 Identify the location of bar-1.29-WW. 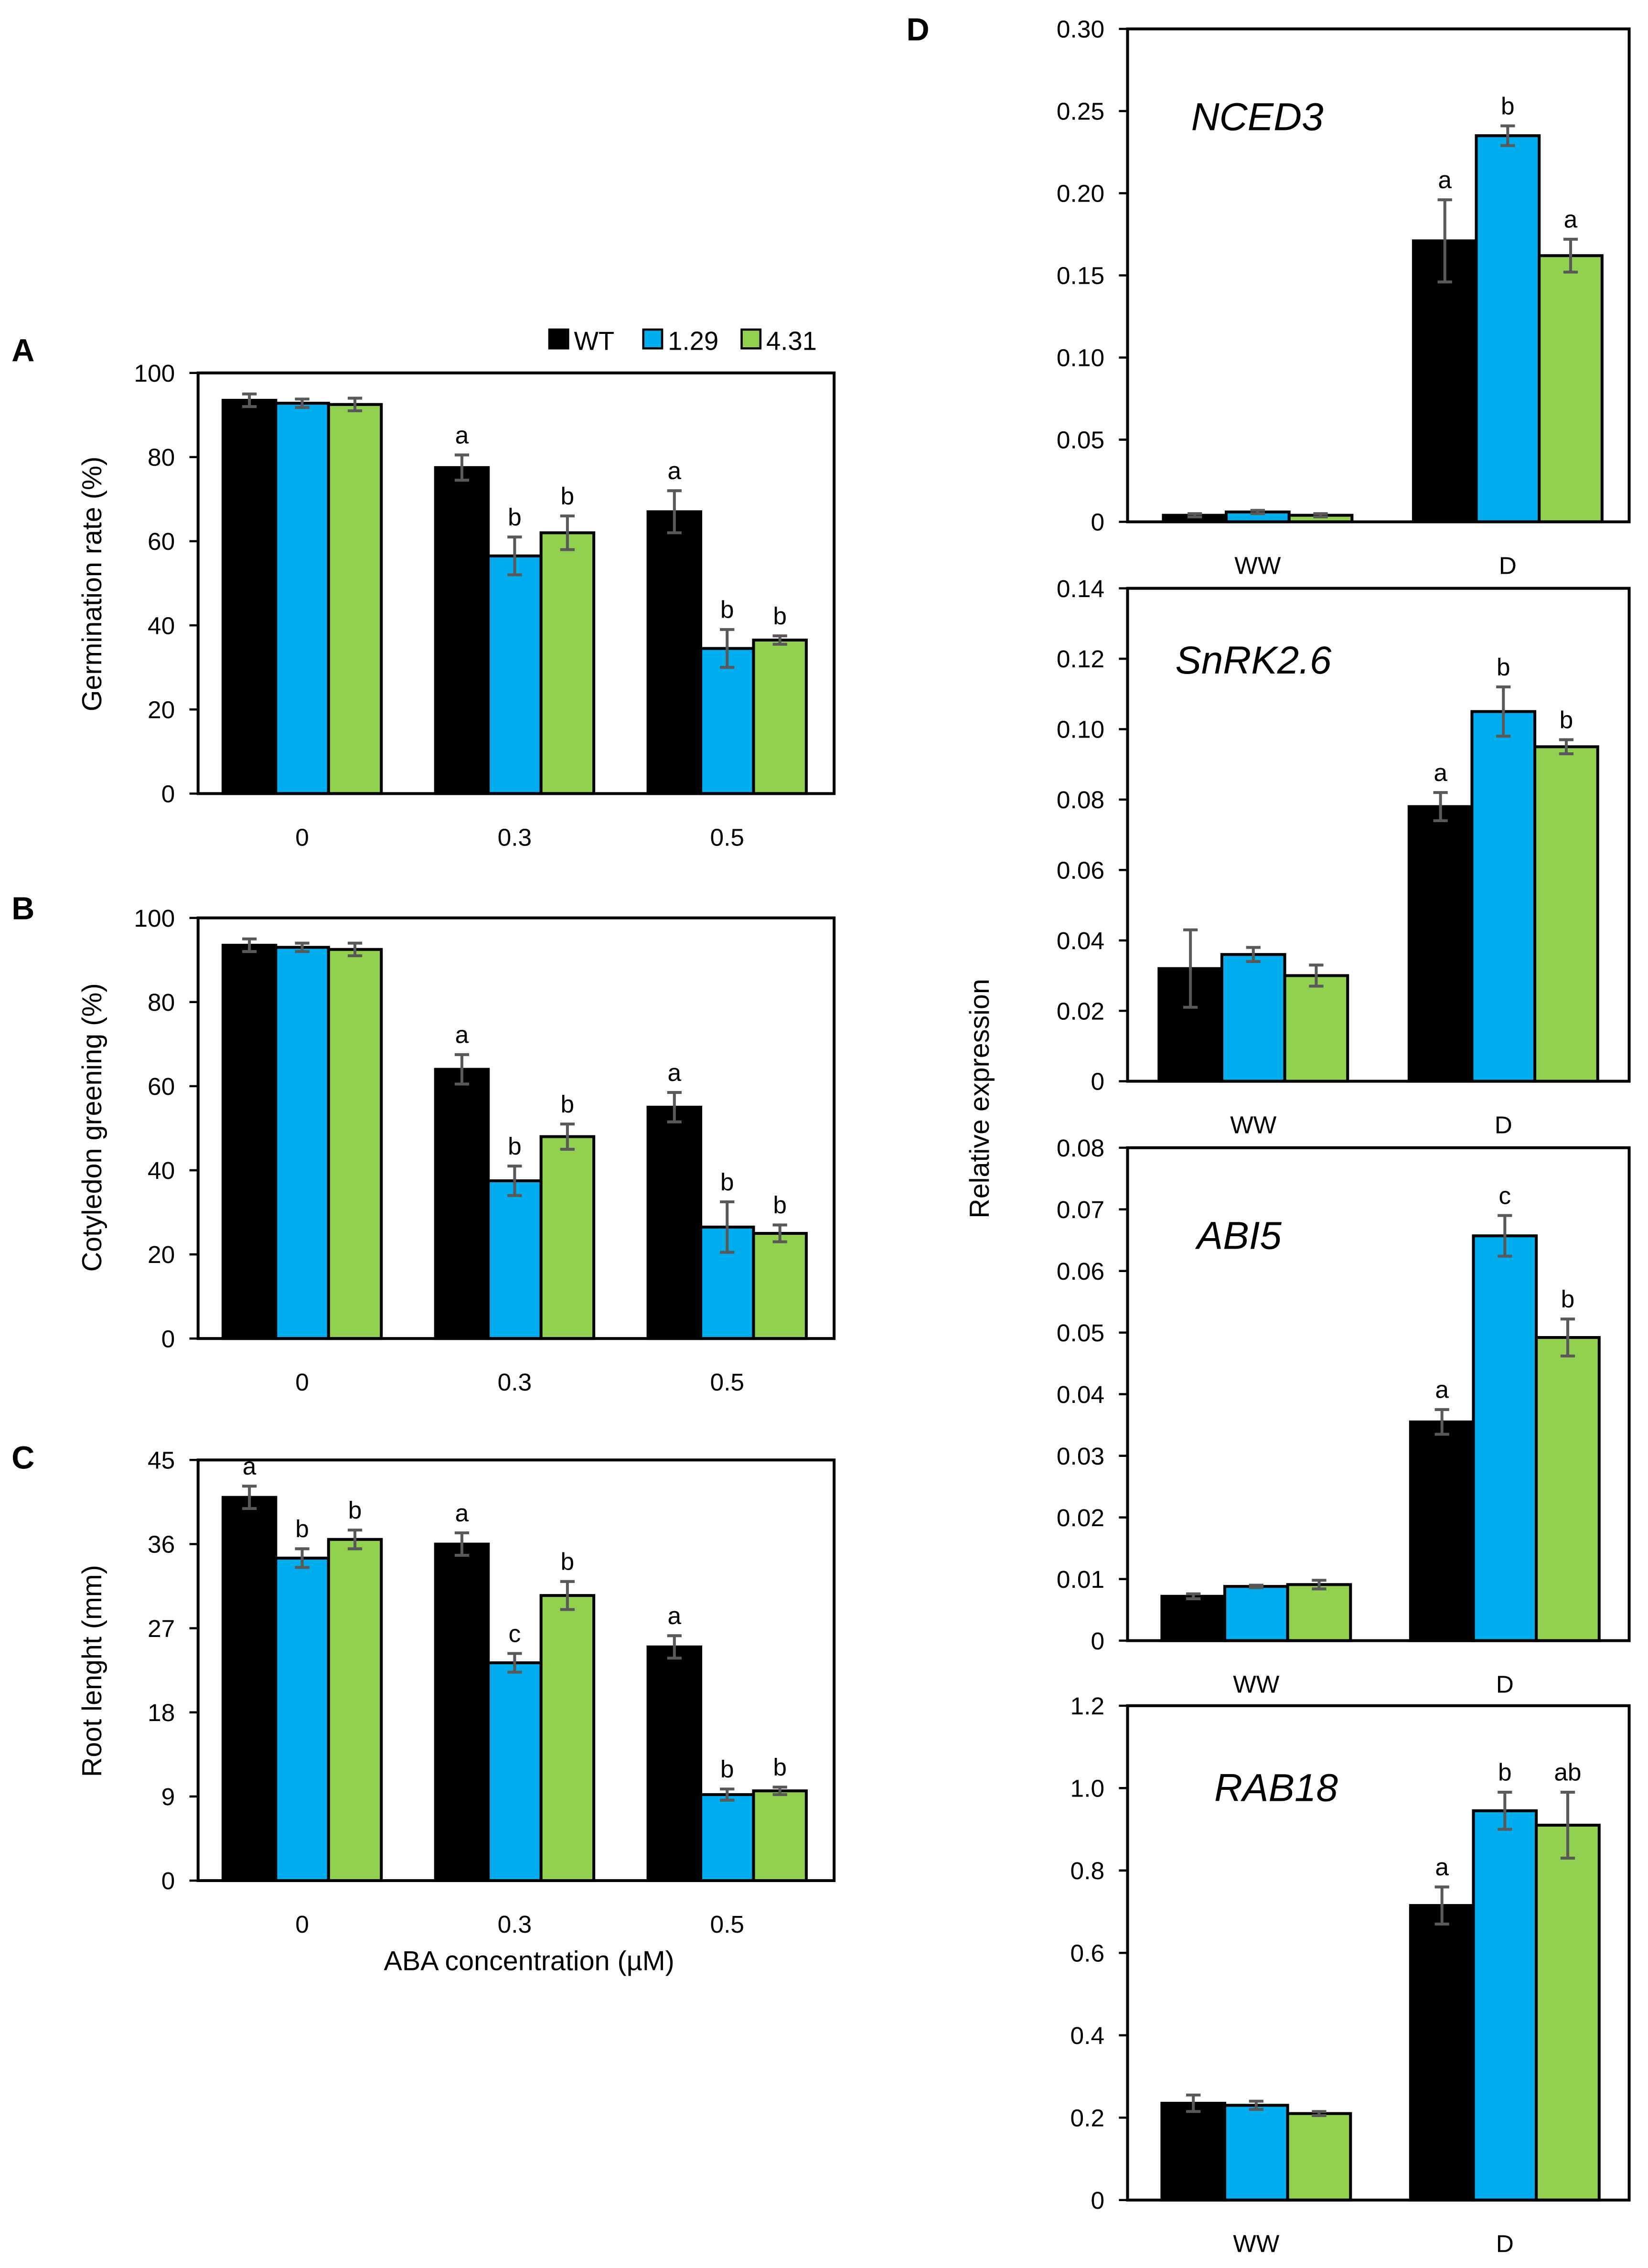
(1253, 1018).